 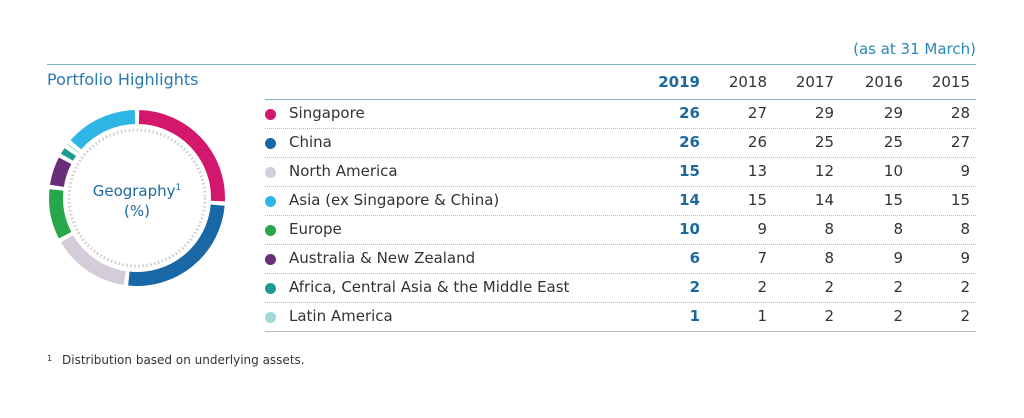 I want to click on row-name: China, so click(x=310, y=142).